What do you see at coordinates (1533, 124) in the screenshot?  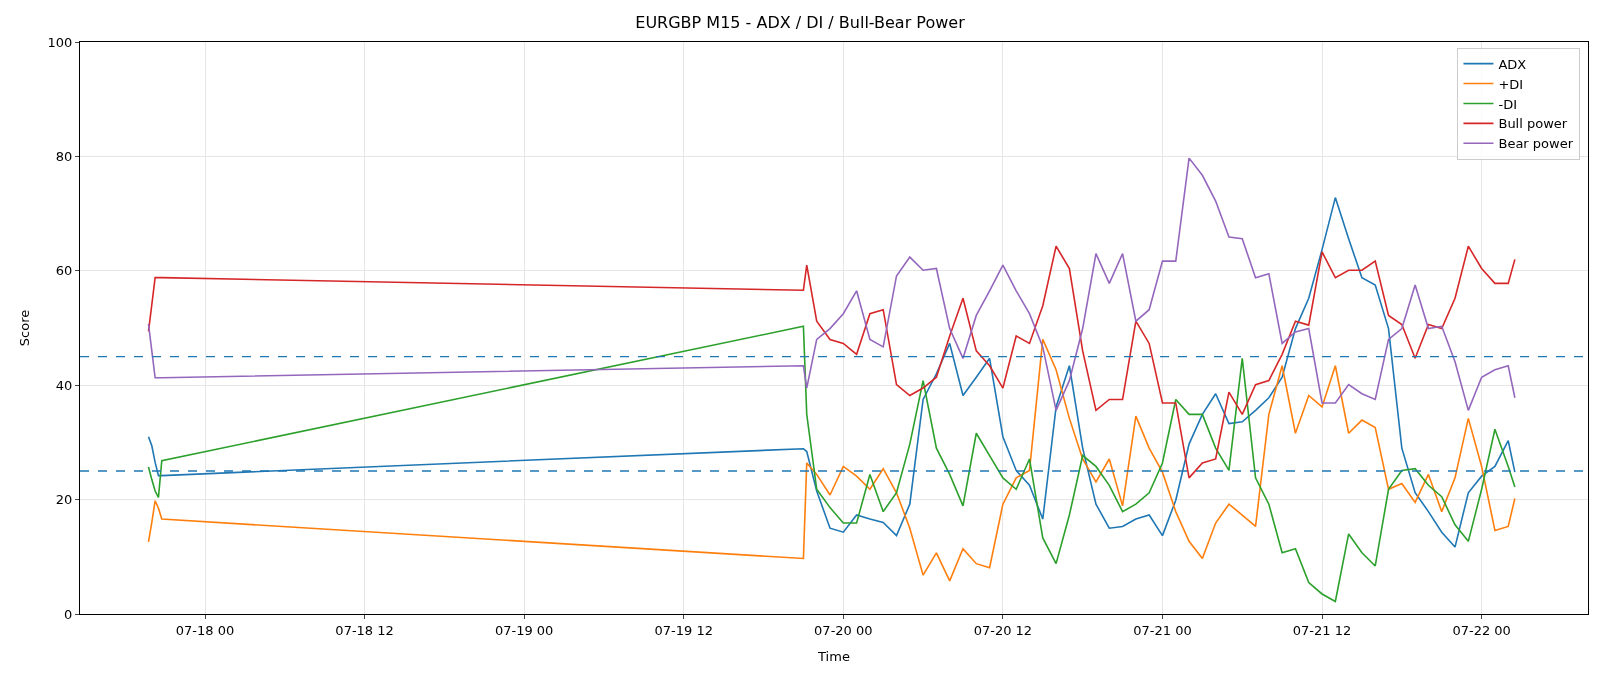 I see `legend-label: Bull power` at bounding box center [1533, 124].